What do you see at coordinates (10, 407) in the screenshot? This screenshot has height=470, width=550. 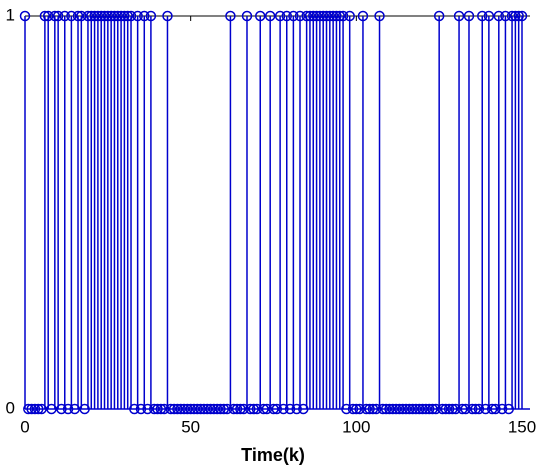 I see `y-tick-label: 0` at bounding box center [10, 407].